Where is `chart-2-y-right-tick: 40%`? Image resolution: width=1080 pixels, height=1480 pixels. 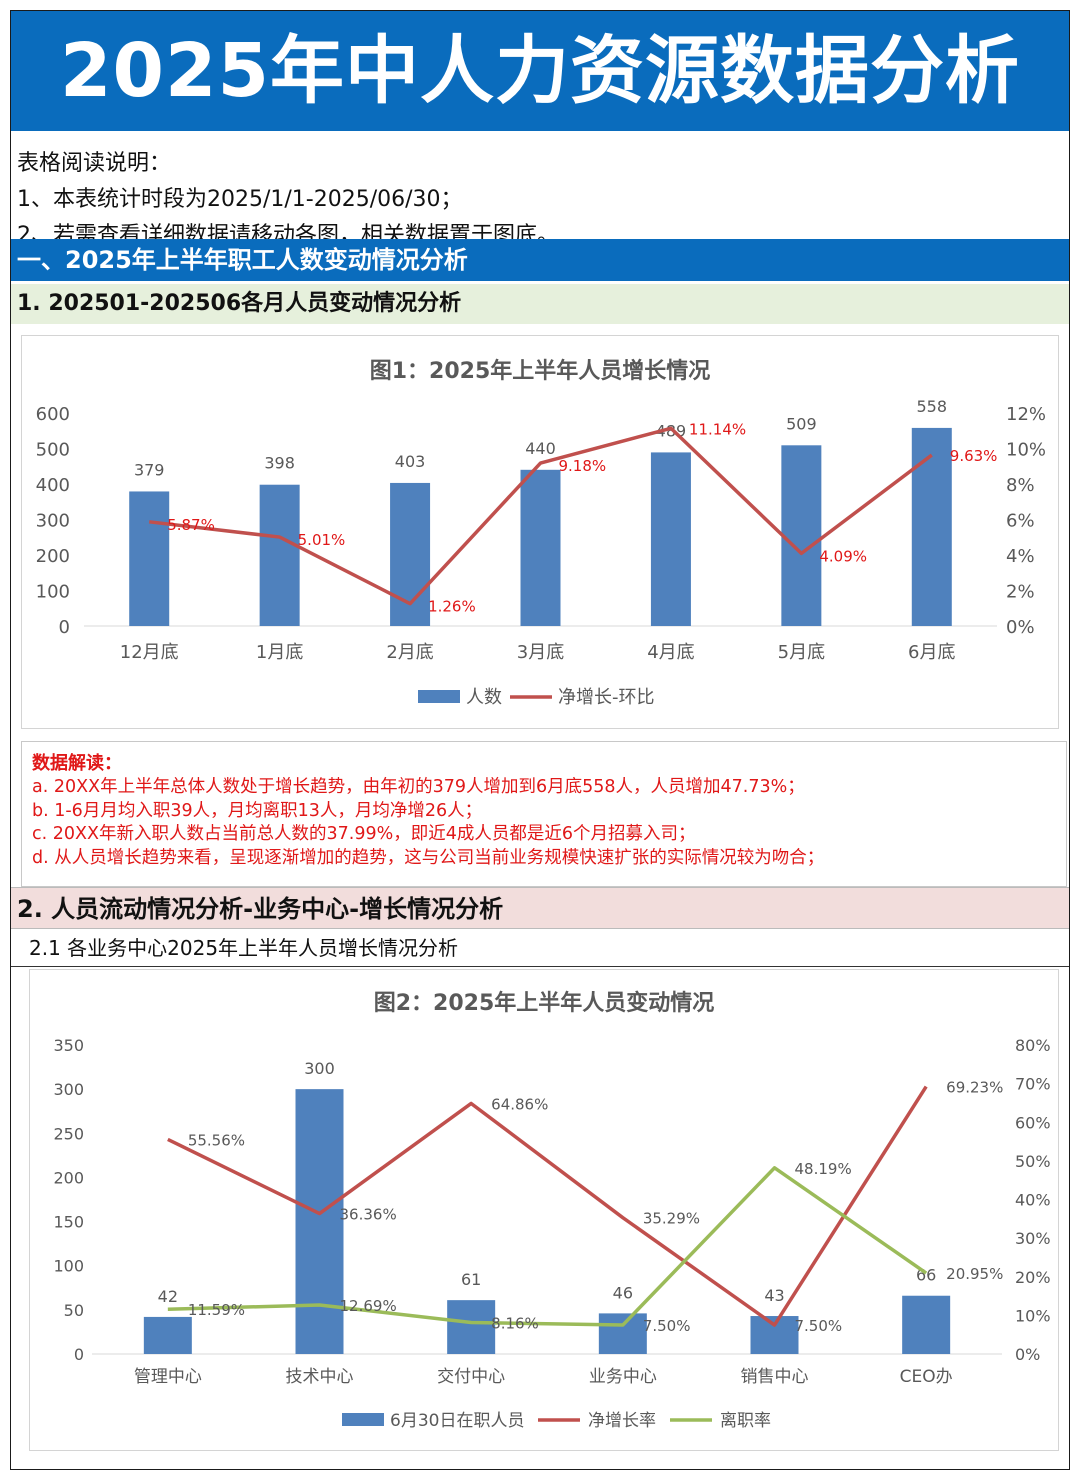
chart-2-y-right-tick: 40% is located at coordinates (1033, 1200).